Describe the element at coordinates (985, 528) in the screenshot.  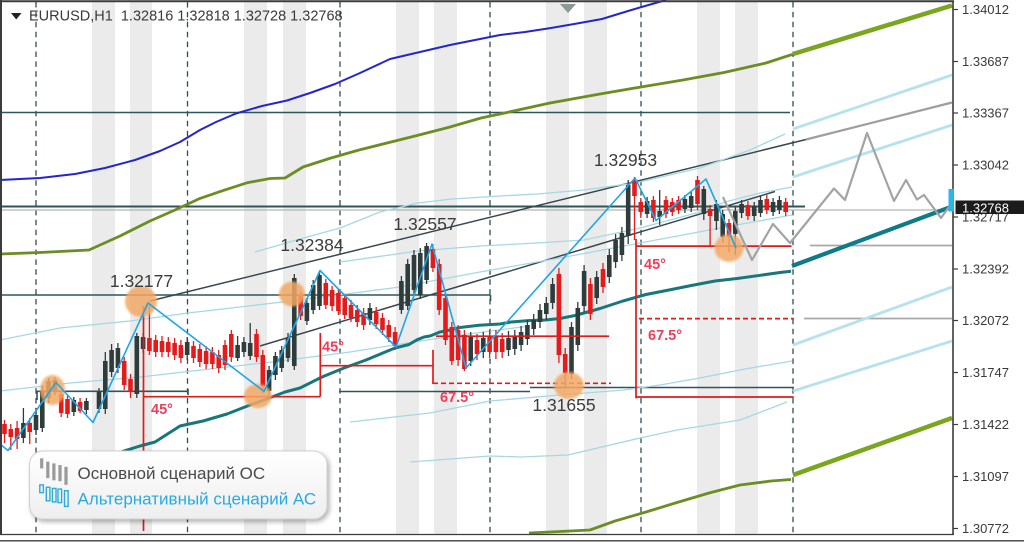
I see `svg-text: 1.30772` at that location.